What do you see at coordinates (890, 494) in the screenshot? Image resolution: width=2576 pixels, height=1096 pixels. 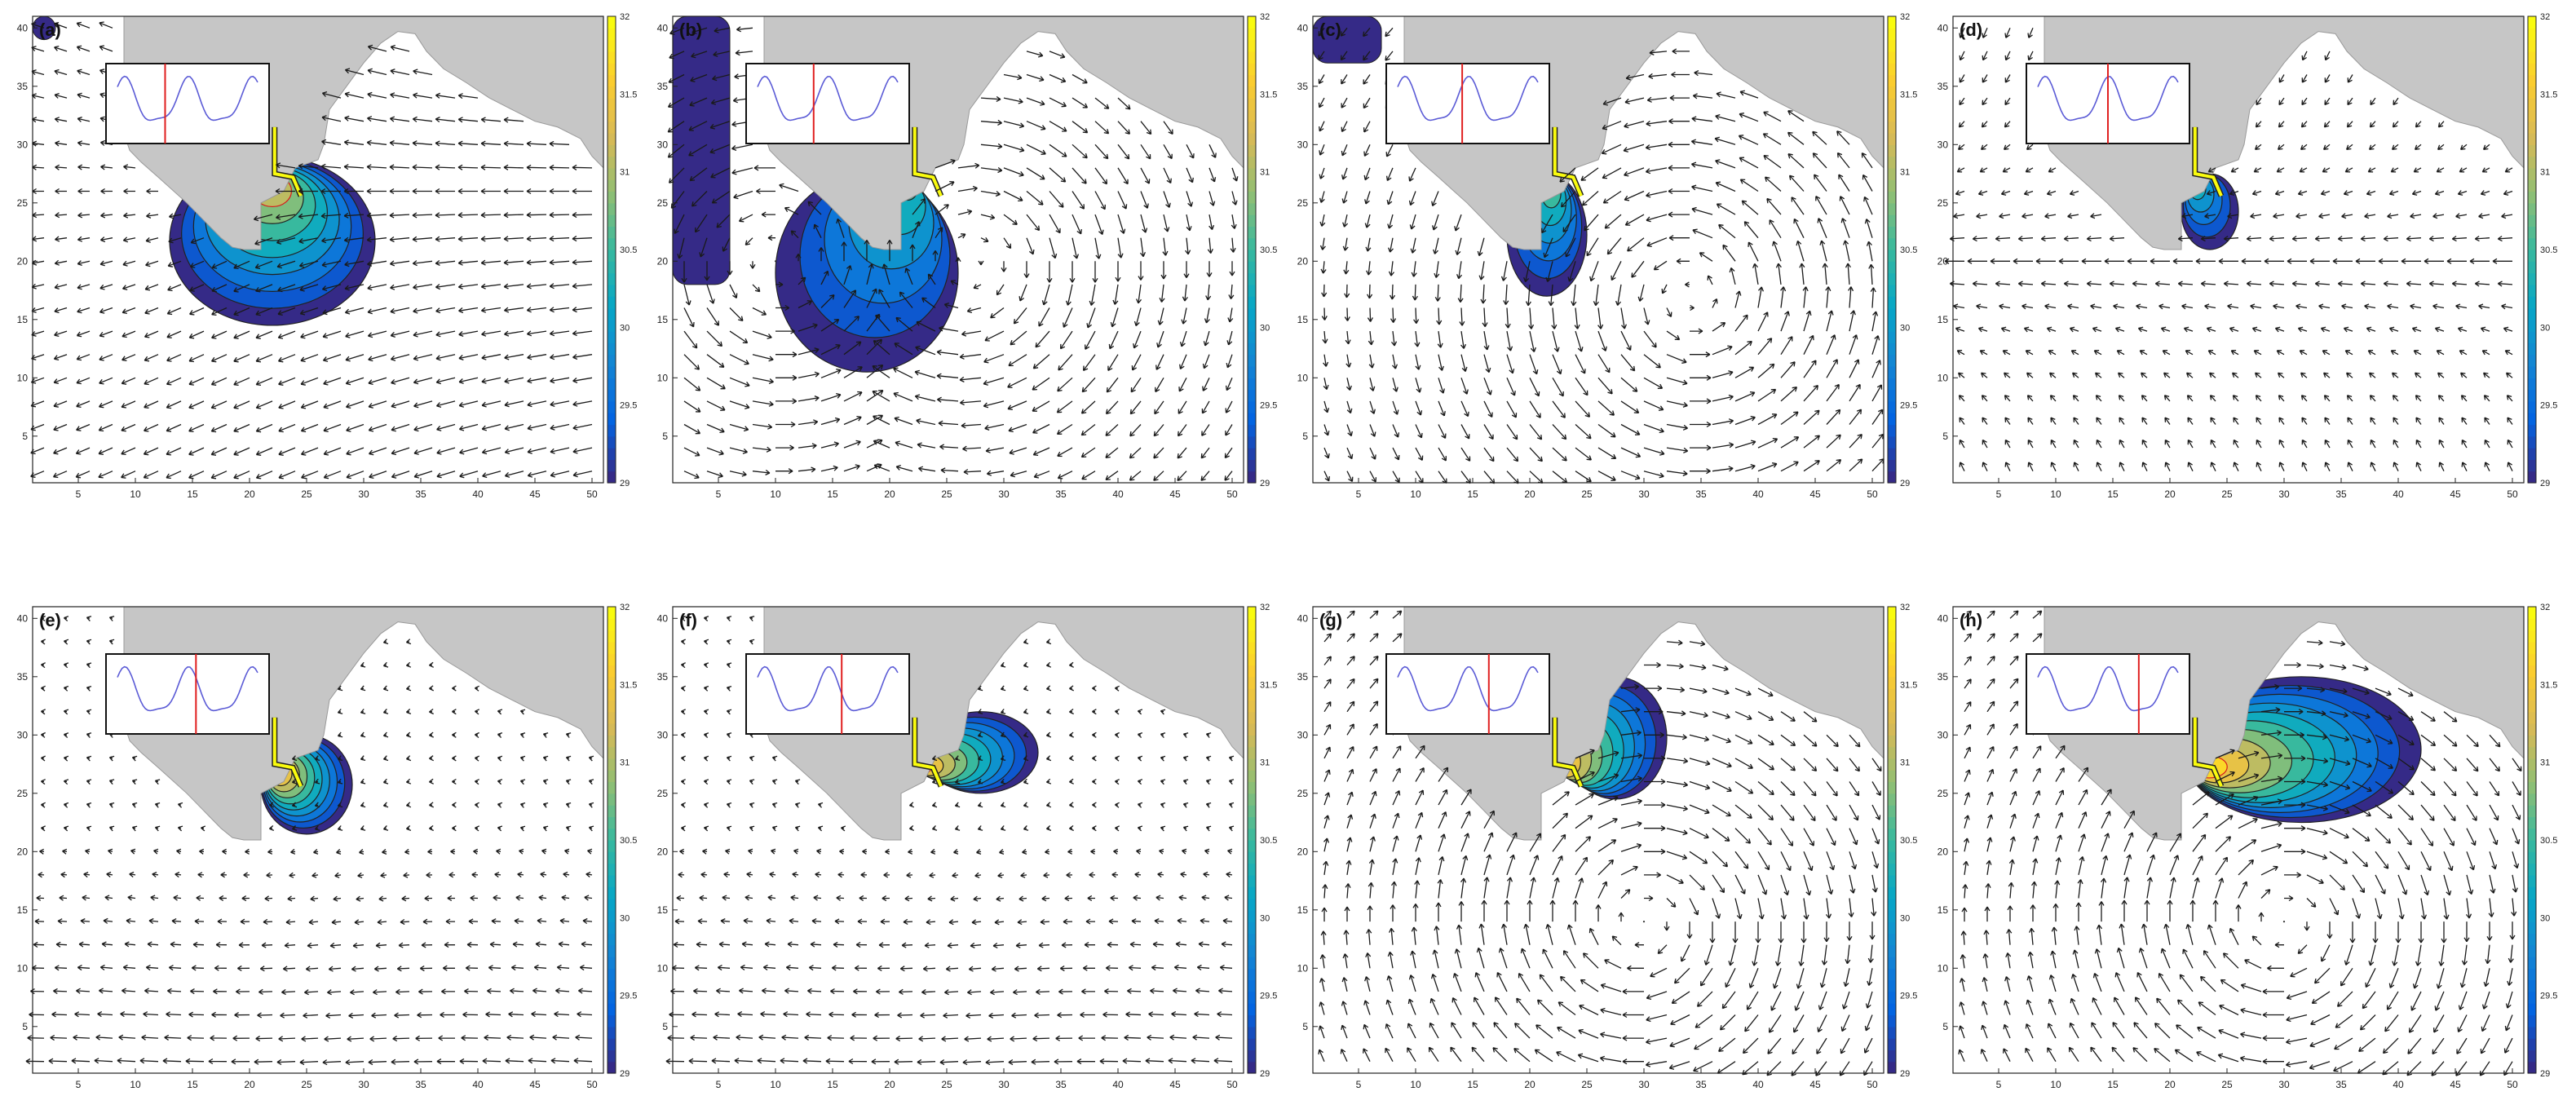 I see `x-tick-label: 20` at bounding box center [890, 494].